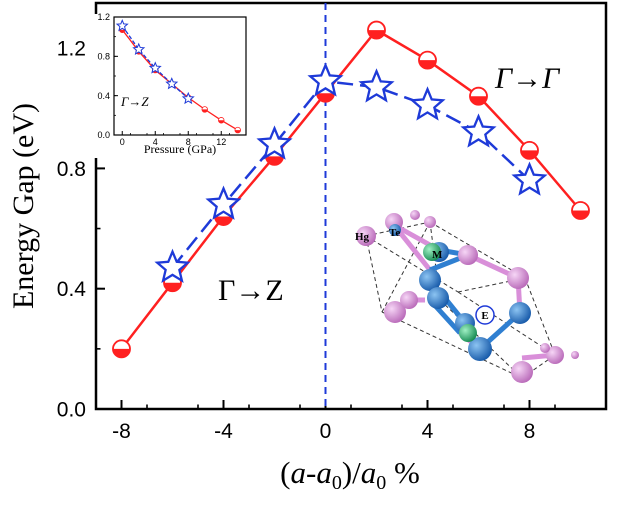  I want to click on m-atoms, so click(450, 292).